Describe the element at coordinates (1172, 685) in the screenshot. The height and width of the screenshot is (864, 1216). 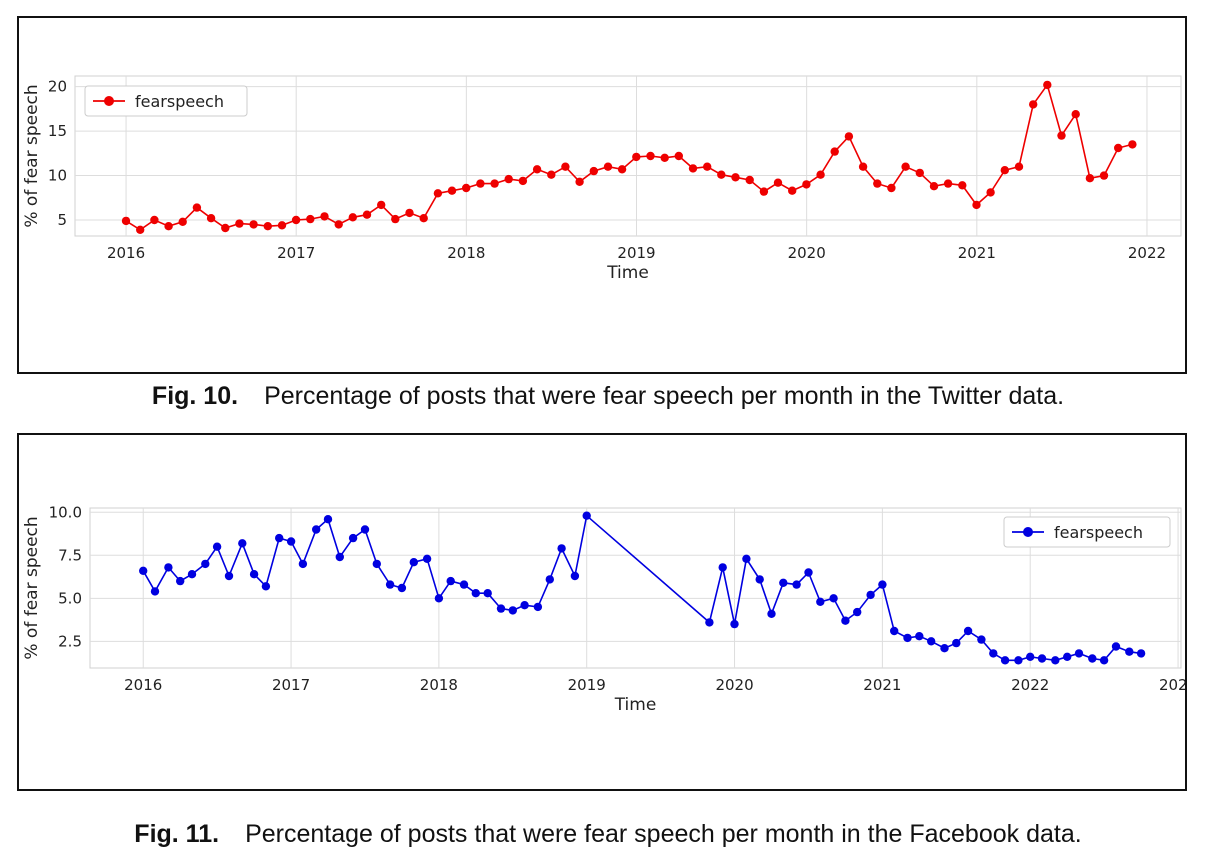
I see `fig11-x-tick-label: 2023` at that location.